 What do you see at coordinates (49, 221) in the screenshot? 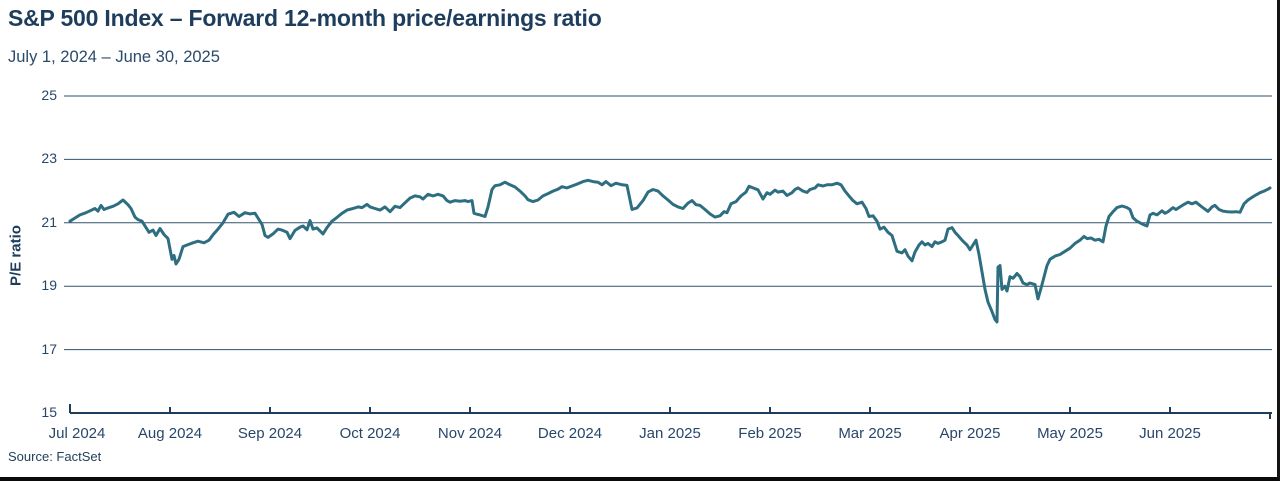
I see `y-tick-label-21: 21` at bounding box center [49, 221].